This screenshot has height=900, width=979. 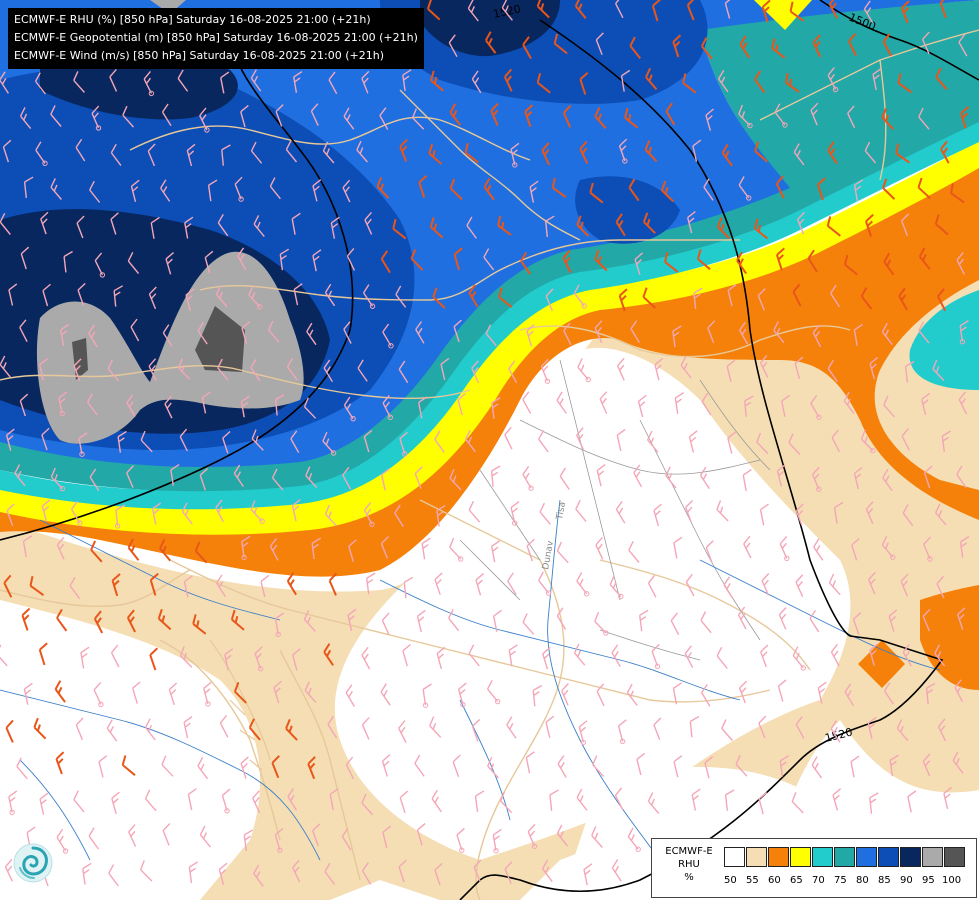 I want to click on meteo-swirl-icon, so click(x=33, y=863).